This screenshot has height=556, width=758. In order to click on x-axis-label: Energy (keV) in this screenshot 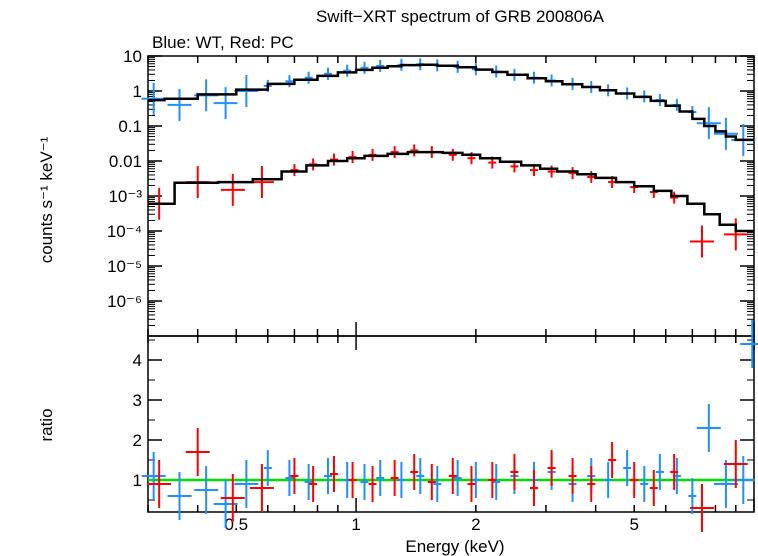, I will do `click(454, 546)`.